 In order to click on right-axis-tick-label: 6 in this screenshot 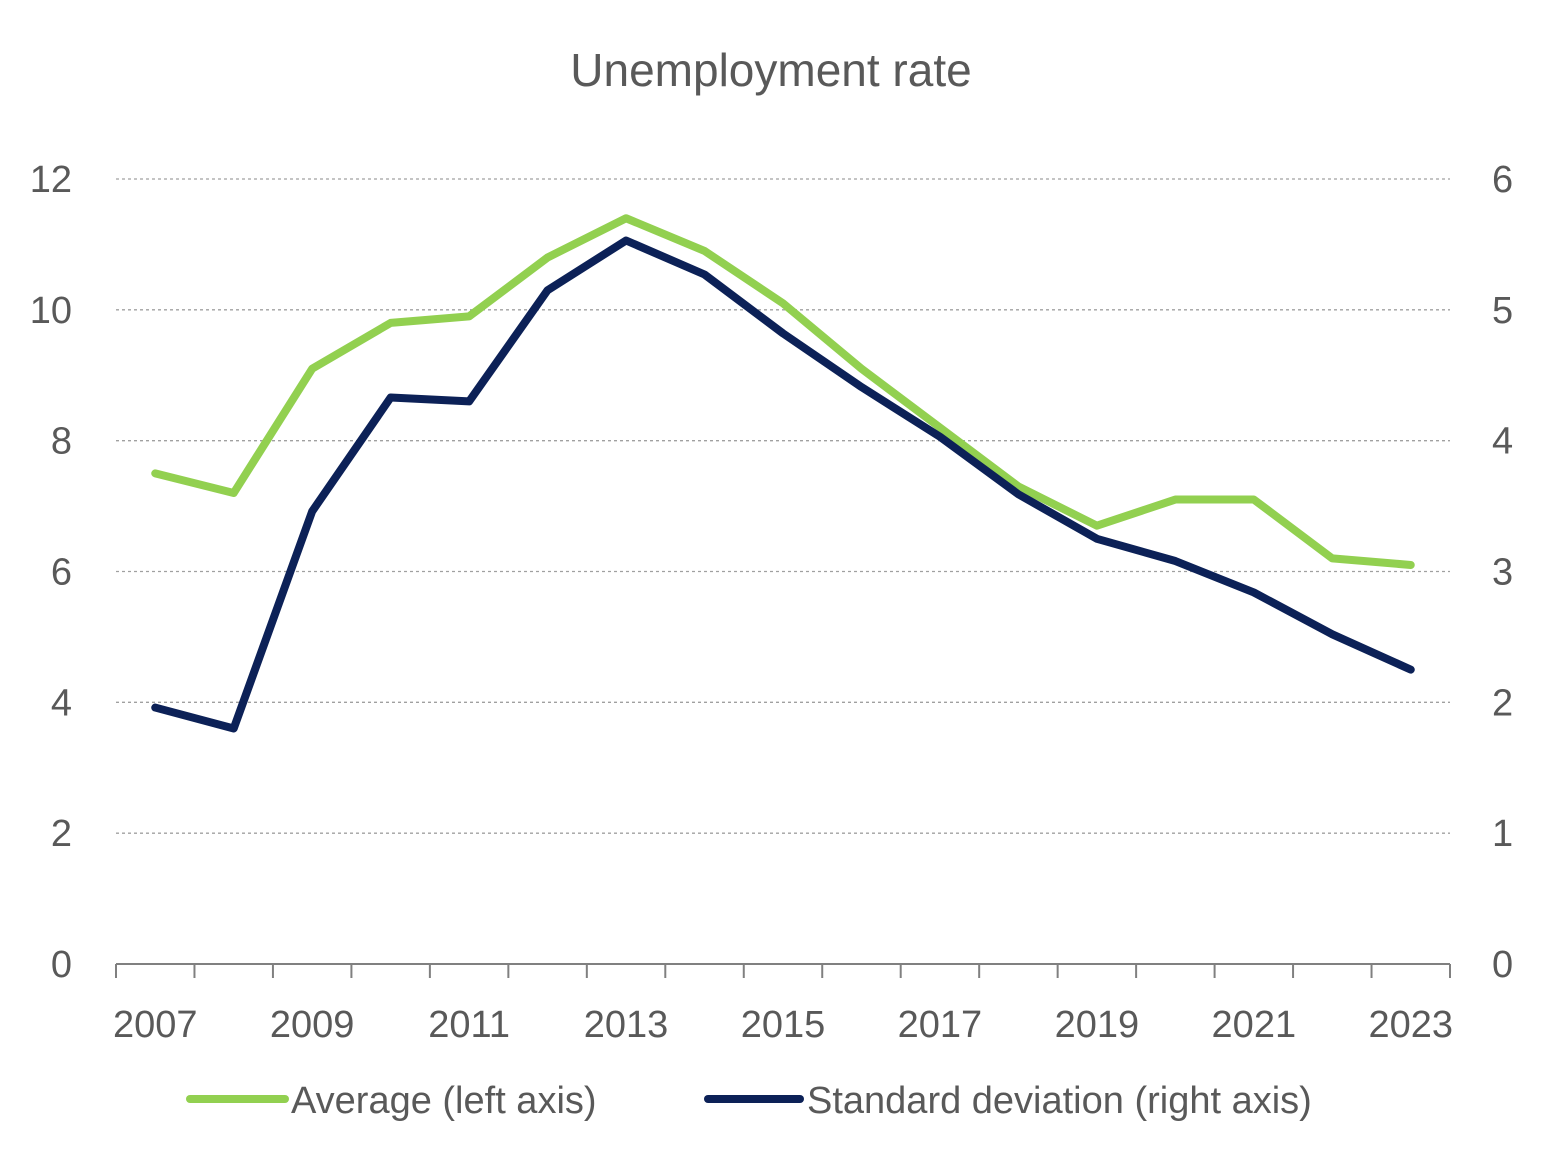, I will do `click(1502, 180)`.